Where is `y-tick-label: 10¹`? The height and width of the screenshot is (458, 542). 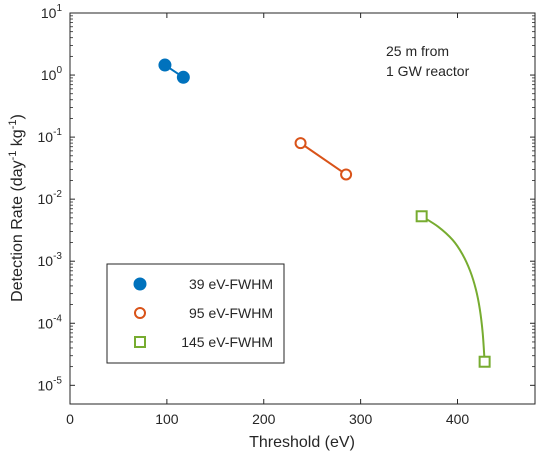
y-tick-label: 10¹ is located at coordinates (52, 12).